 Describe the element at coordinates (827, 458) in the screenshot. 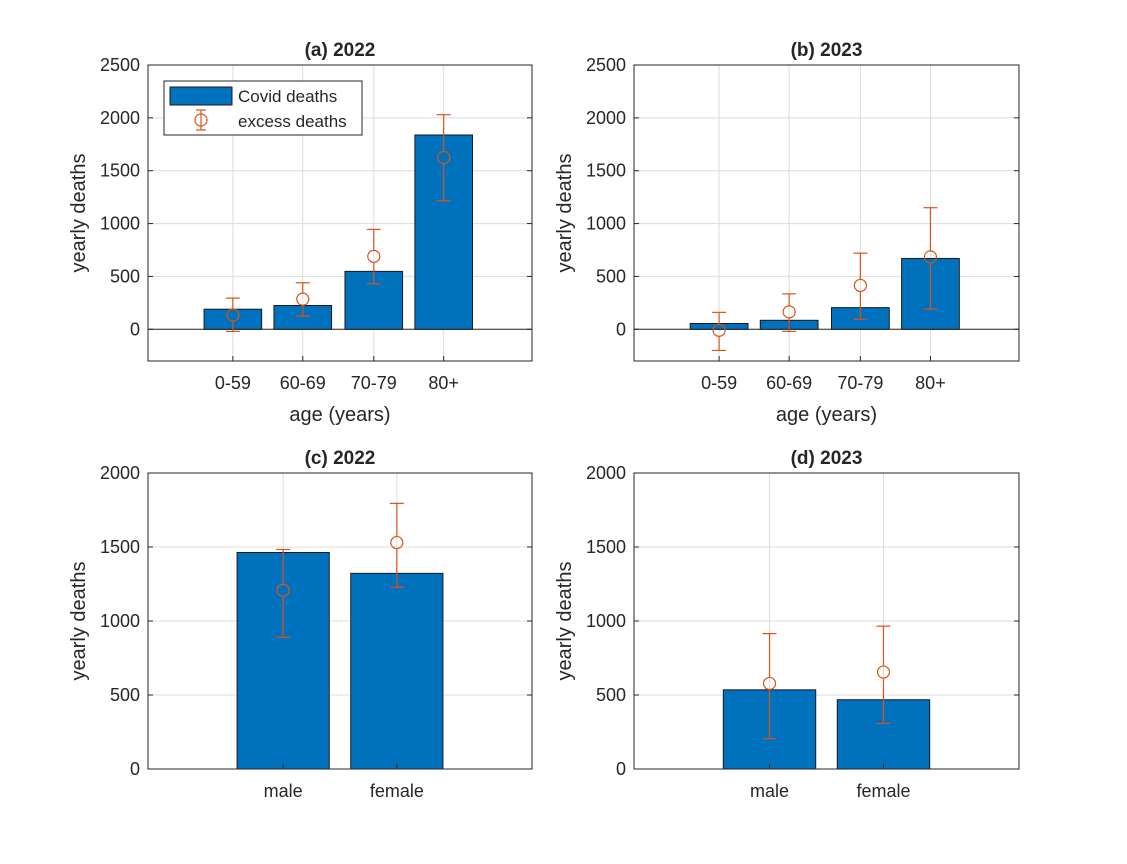

I see `chart-title: (d) 2023` at that location.